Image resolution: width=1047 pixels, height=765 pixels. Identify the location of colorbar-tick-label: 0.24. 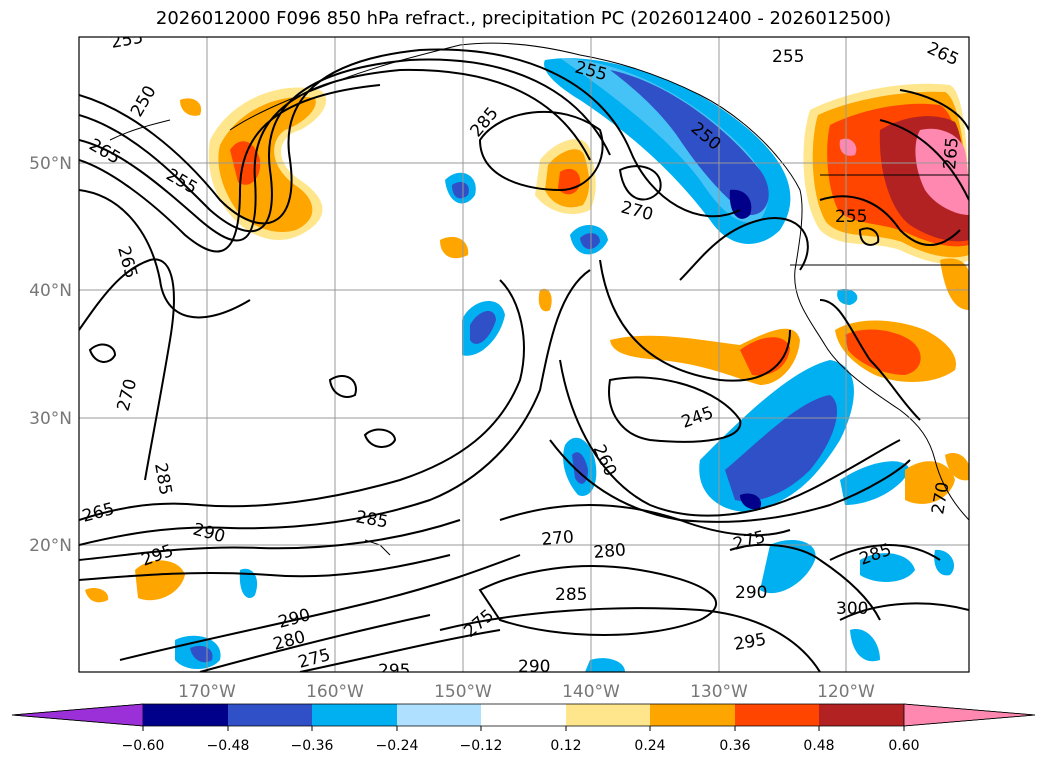
(649, 746).